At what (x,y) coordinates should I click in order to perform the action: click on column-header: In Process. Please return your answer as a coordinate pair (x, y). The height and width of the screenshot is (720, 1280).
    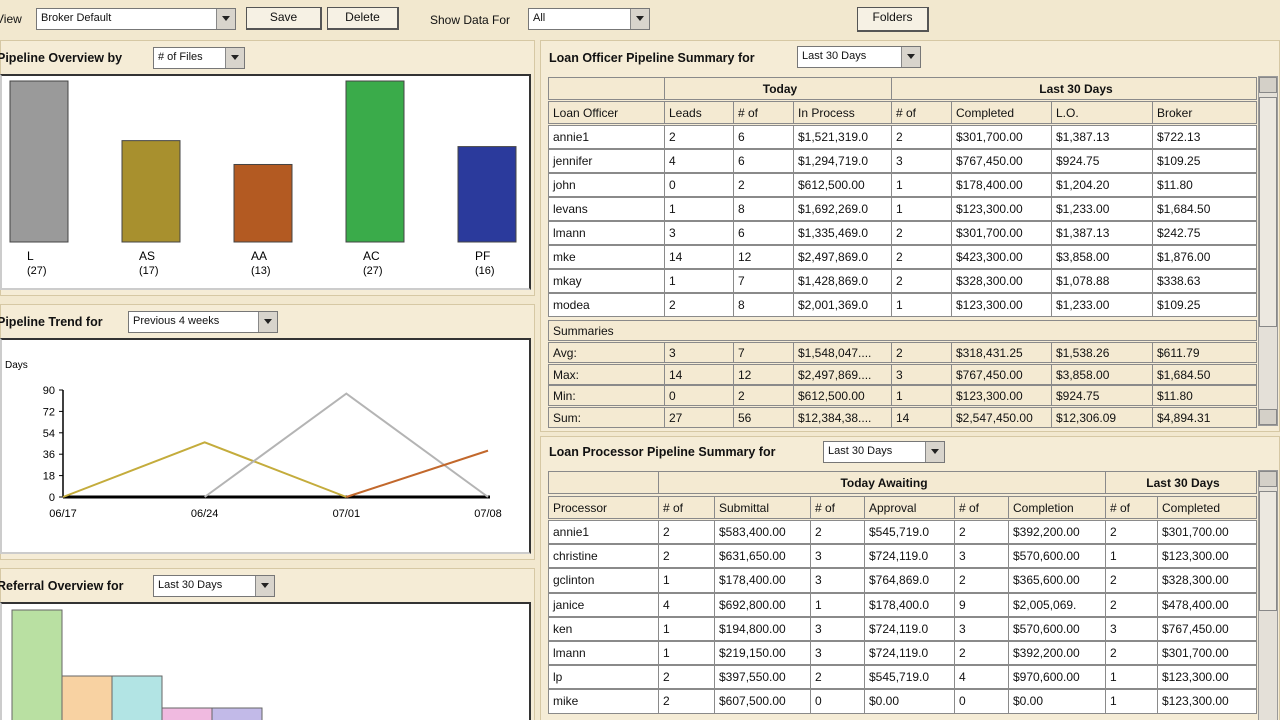
    Looking at the image, I should click on (842, 112).